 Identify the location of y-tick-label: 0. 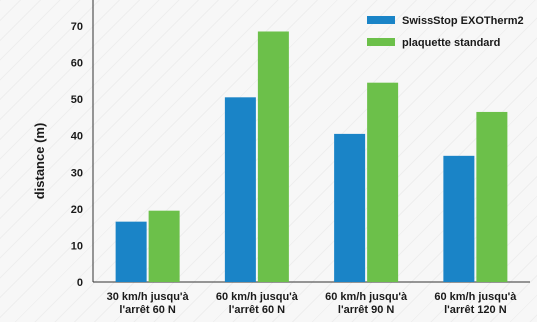
(80, 283).